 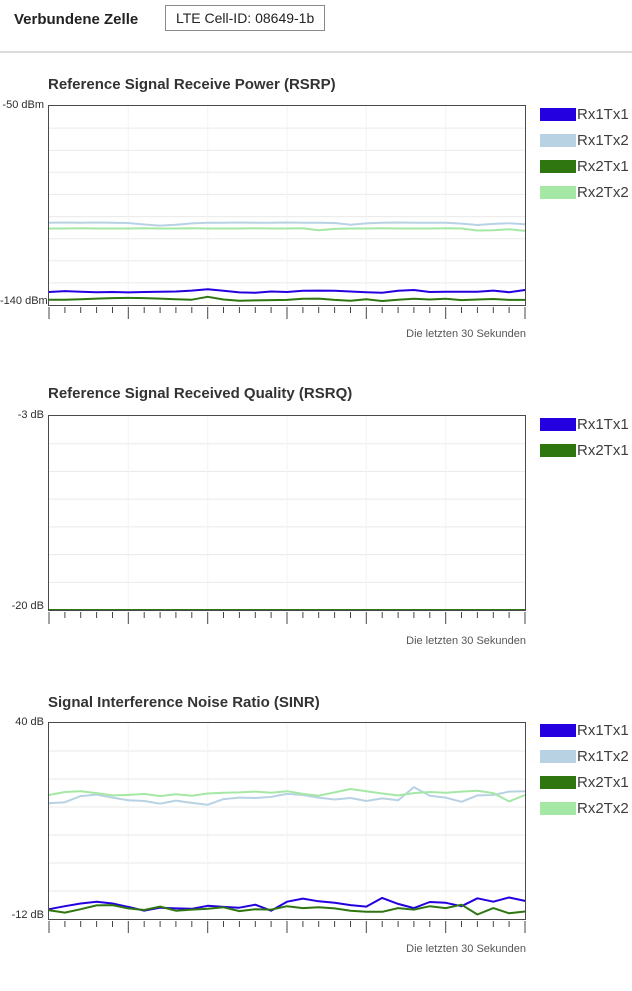 I want to click on y-axis-max-label: -3 dB, so click(x=30, y=415).